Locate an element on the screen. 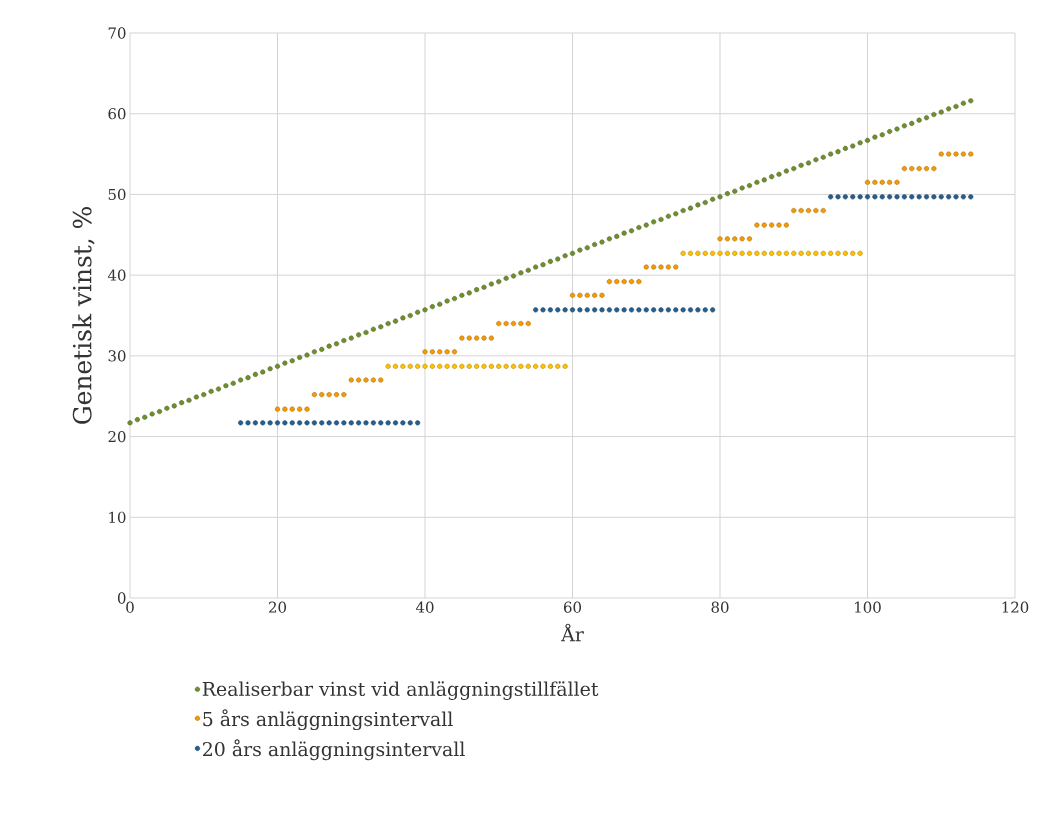  y-tick-label: 50 is located at coordinates (117, 194).